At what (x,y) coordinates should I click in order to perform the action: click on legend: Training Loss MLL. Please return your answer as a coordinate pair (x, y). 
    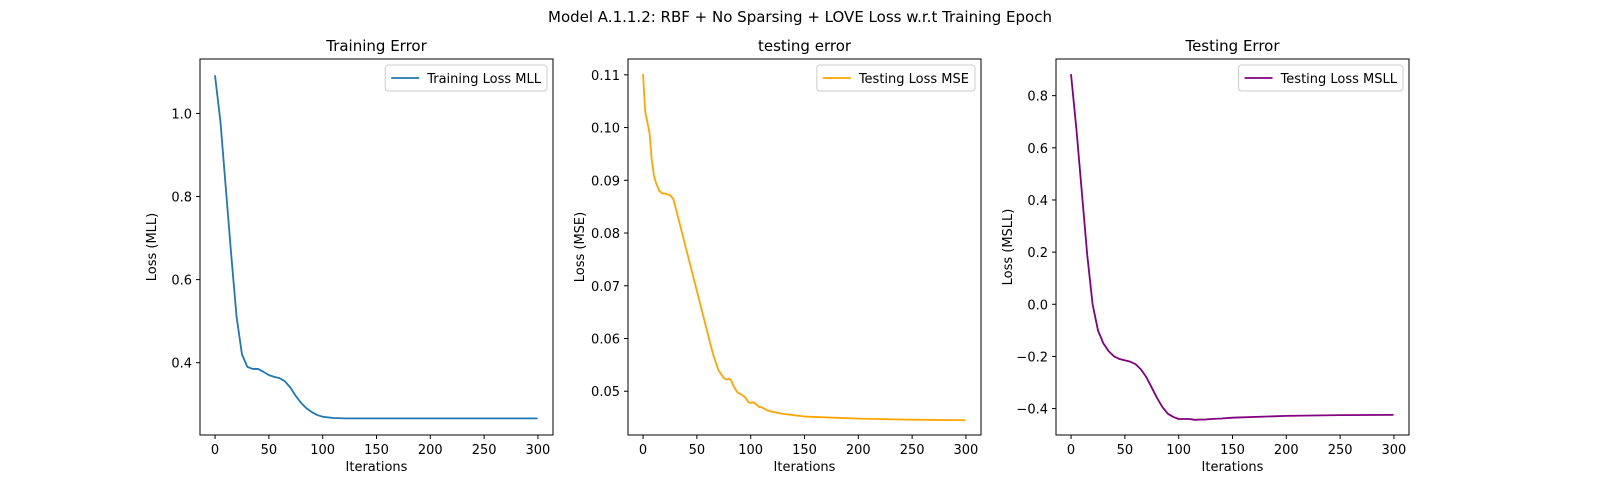
    Looking at the image, I should click on (466, 78).